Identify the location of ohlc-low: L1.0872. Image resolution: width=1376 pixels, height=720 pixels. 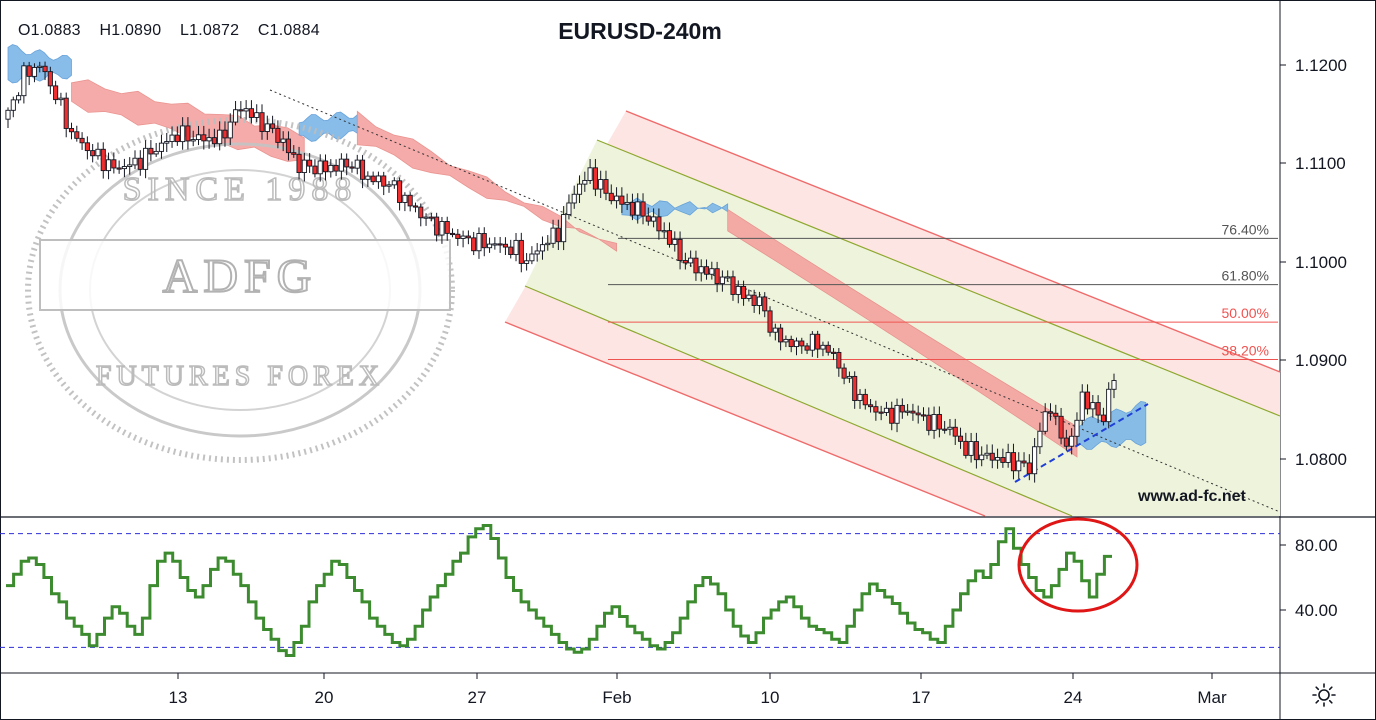
(210, 30).